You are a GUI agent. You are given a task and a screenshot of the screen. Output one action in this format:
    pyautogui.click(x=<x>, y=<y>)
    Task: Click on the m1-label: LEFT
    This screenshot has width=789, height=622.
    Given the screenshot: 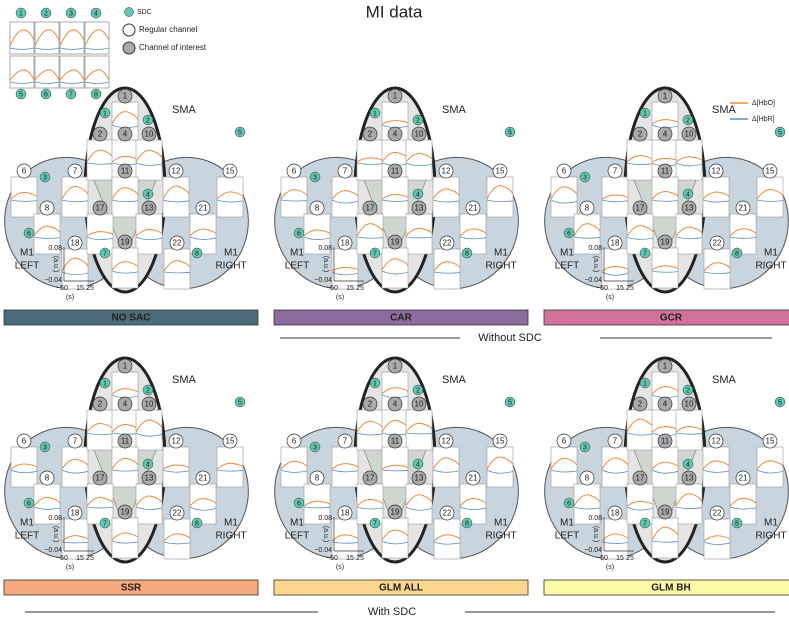 What is the action you would take?
    pyautogui.click(x=297, y=536)
    